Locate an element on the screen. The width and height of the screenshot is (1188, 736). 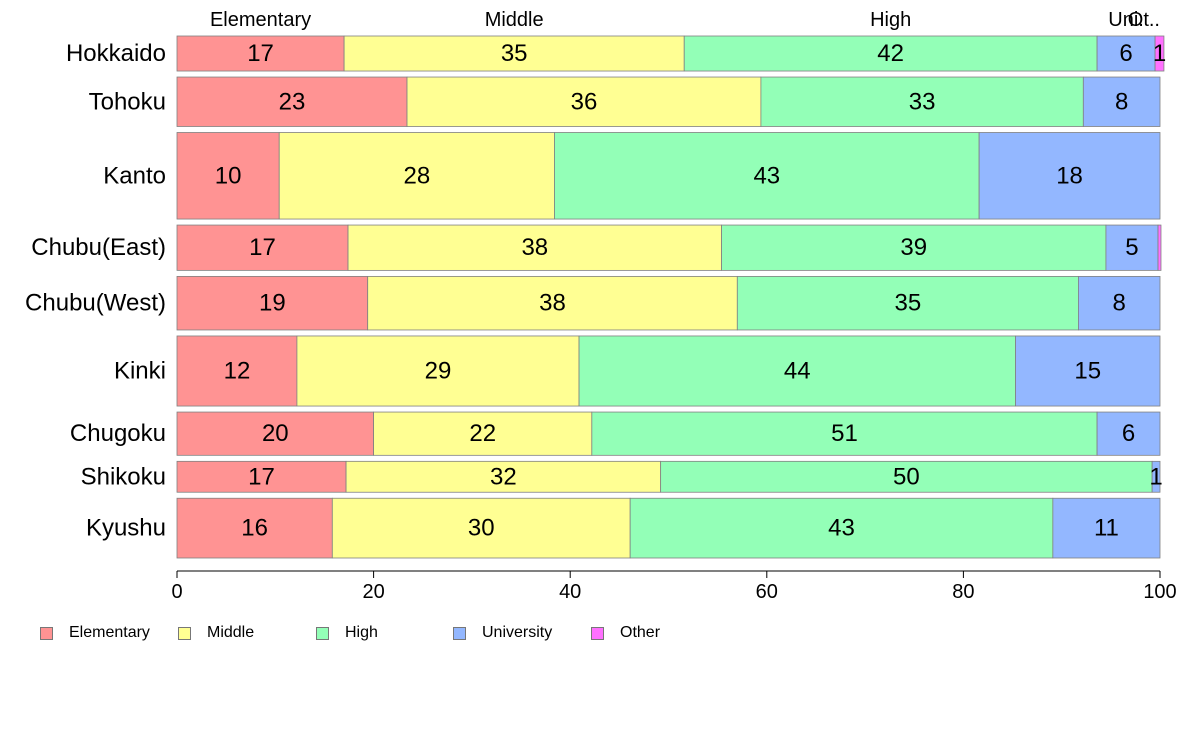
data-label: 36 is located at coordinates (584, 101).